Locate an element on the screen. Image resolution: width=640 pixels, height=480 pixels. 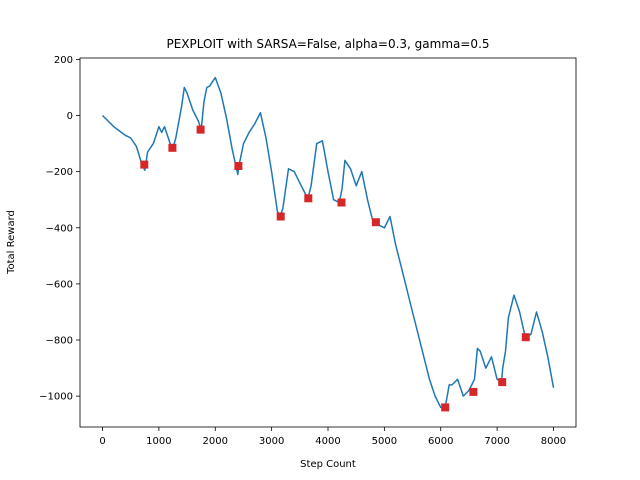
y-axis-label: Total Reward is located at coordinates (11, 242).